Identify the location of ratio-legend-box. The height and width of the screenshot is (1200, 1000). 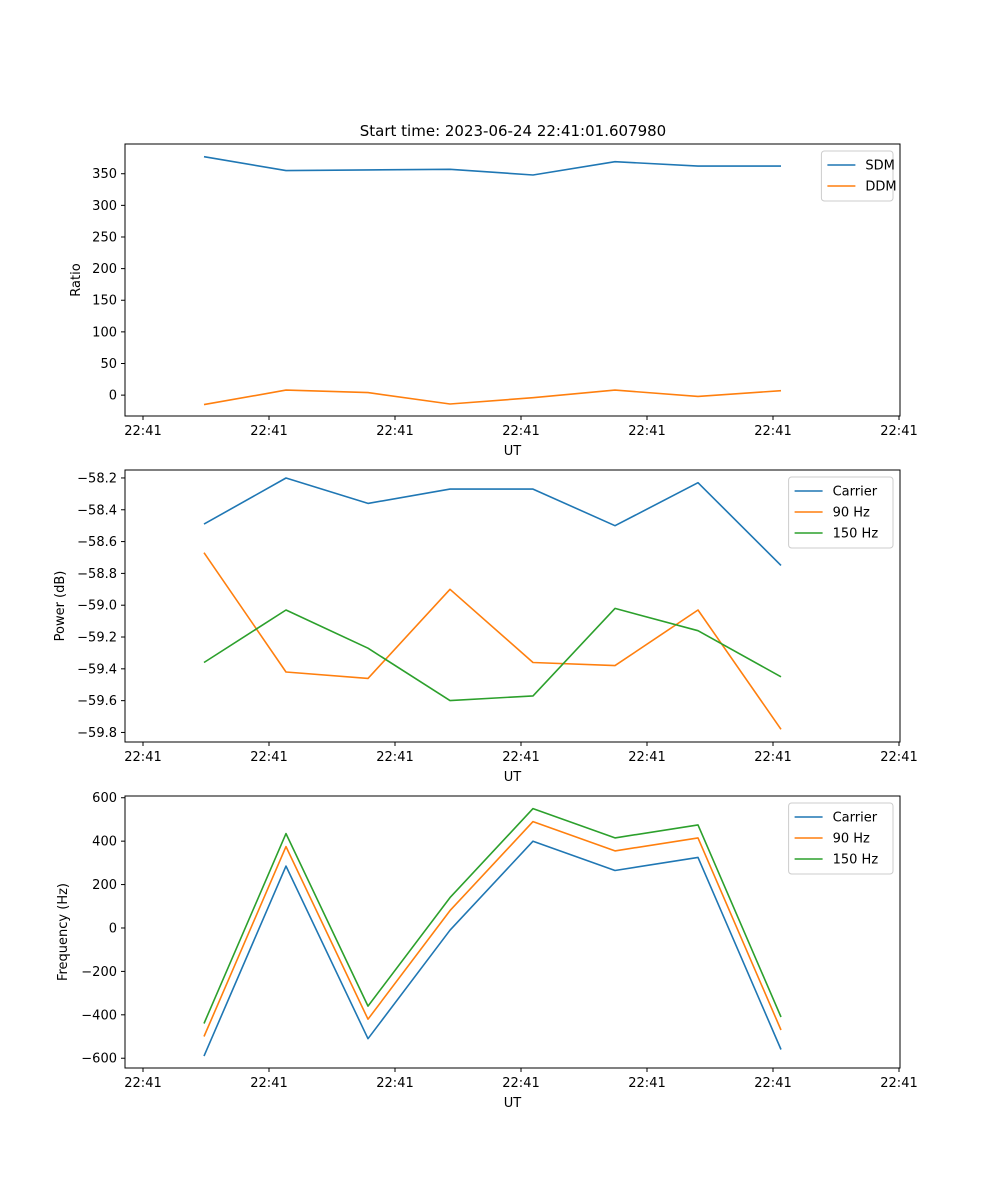
(857, 176).